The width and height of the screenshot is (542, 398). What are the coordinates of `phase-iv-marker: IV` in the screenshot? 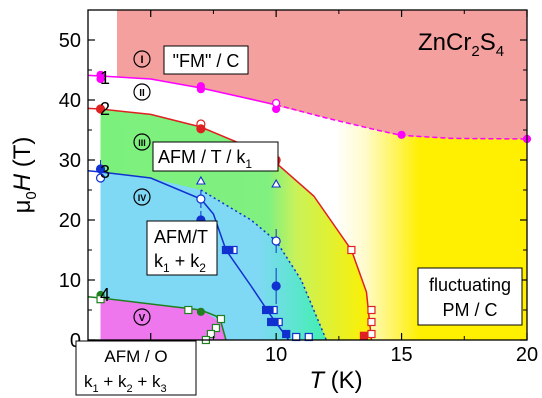 It's located at (142, 197).